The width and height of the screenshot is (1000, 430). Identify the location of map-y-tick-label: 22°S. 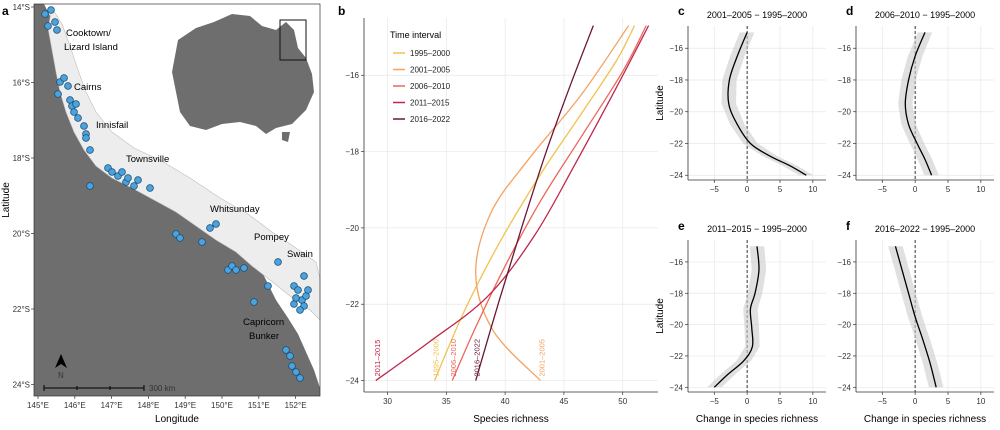
(21, 309).